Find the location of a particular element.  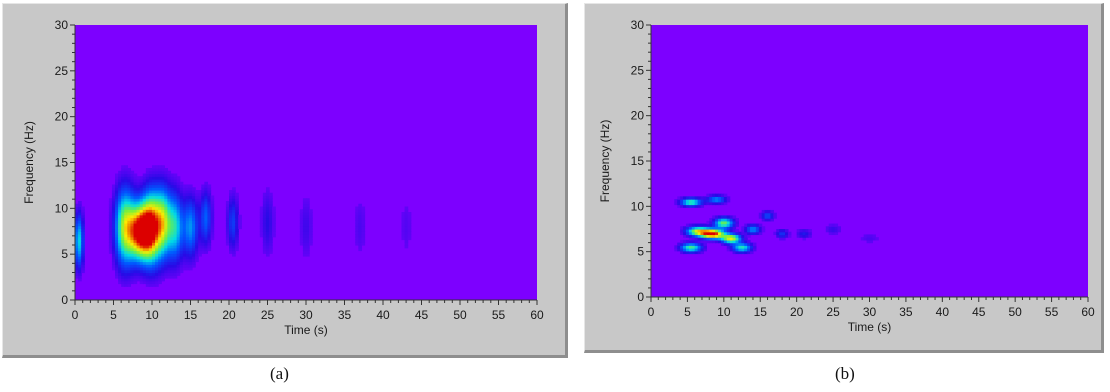

y-tick-label: 5 is located at coordinates (64, 254).